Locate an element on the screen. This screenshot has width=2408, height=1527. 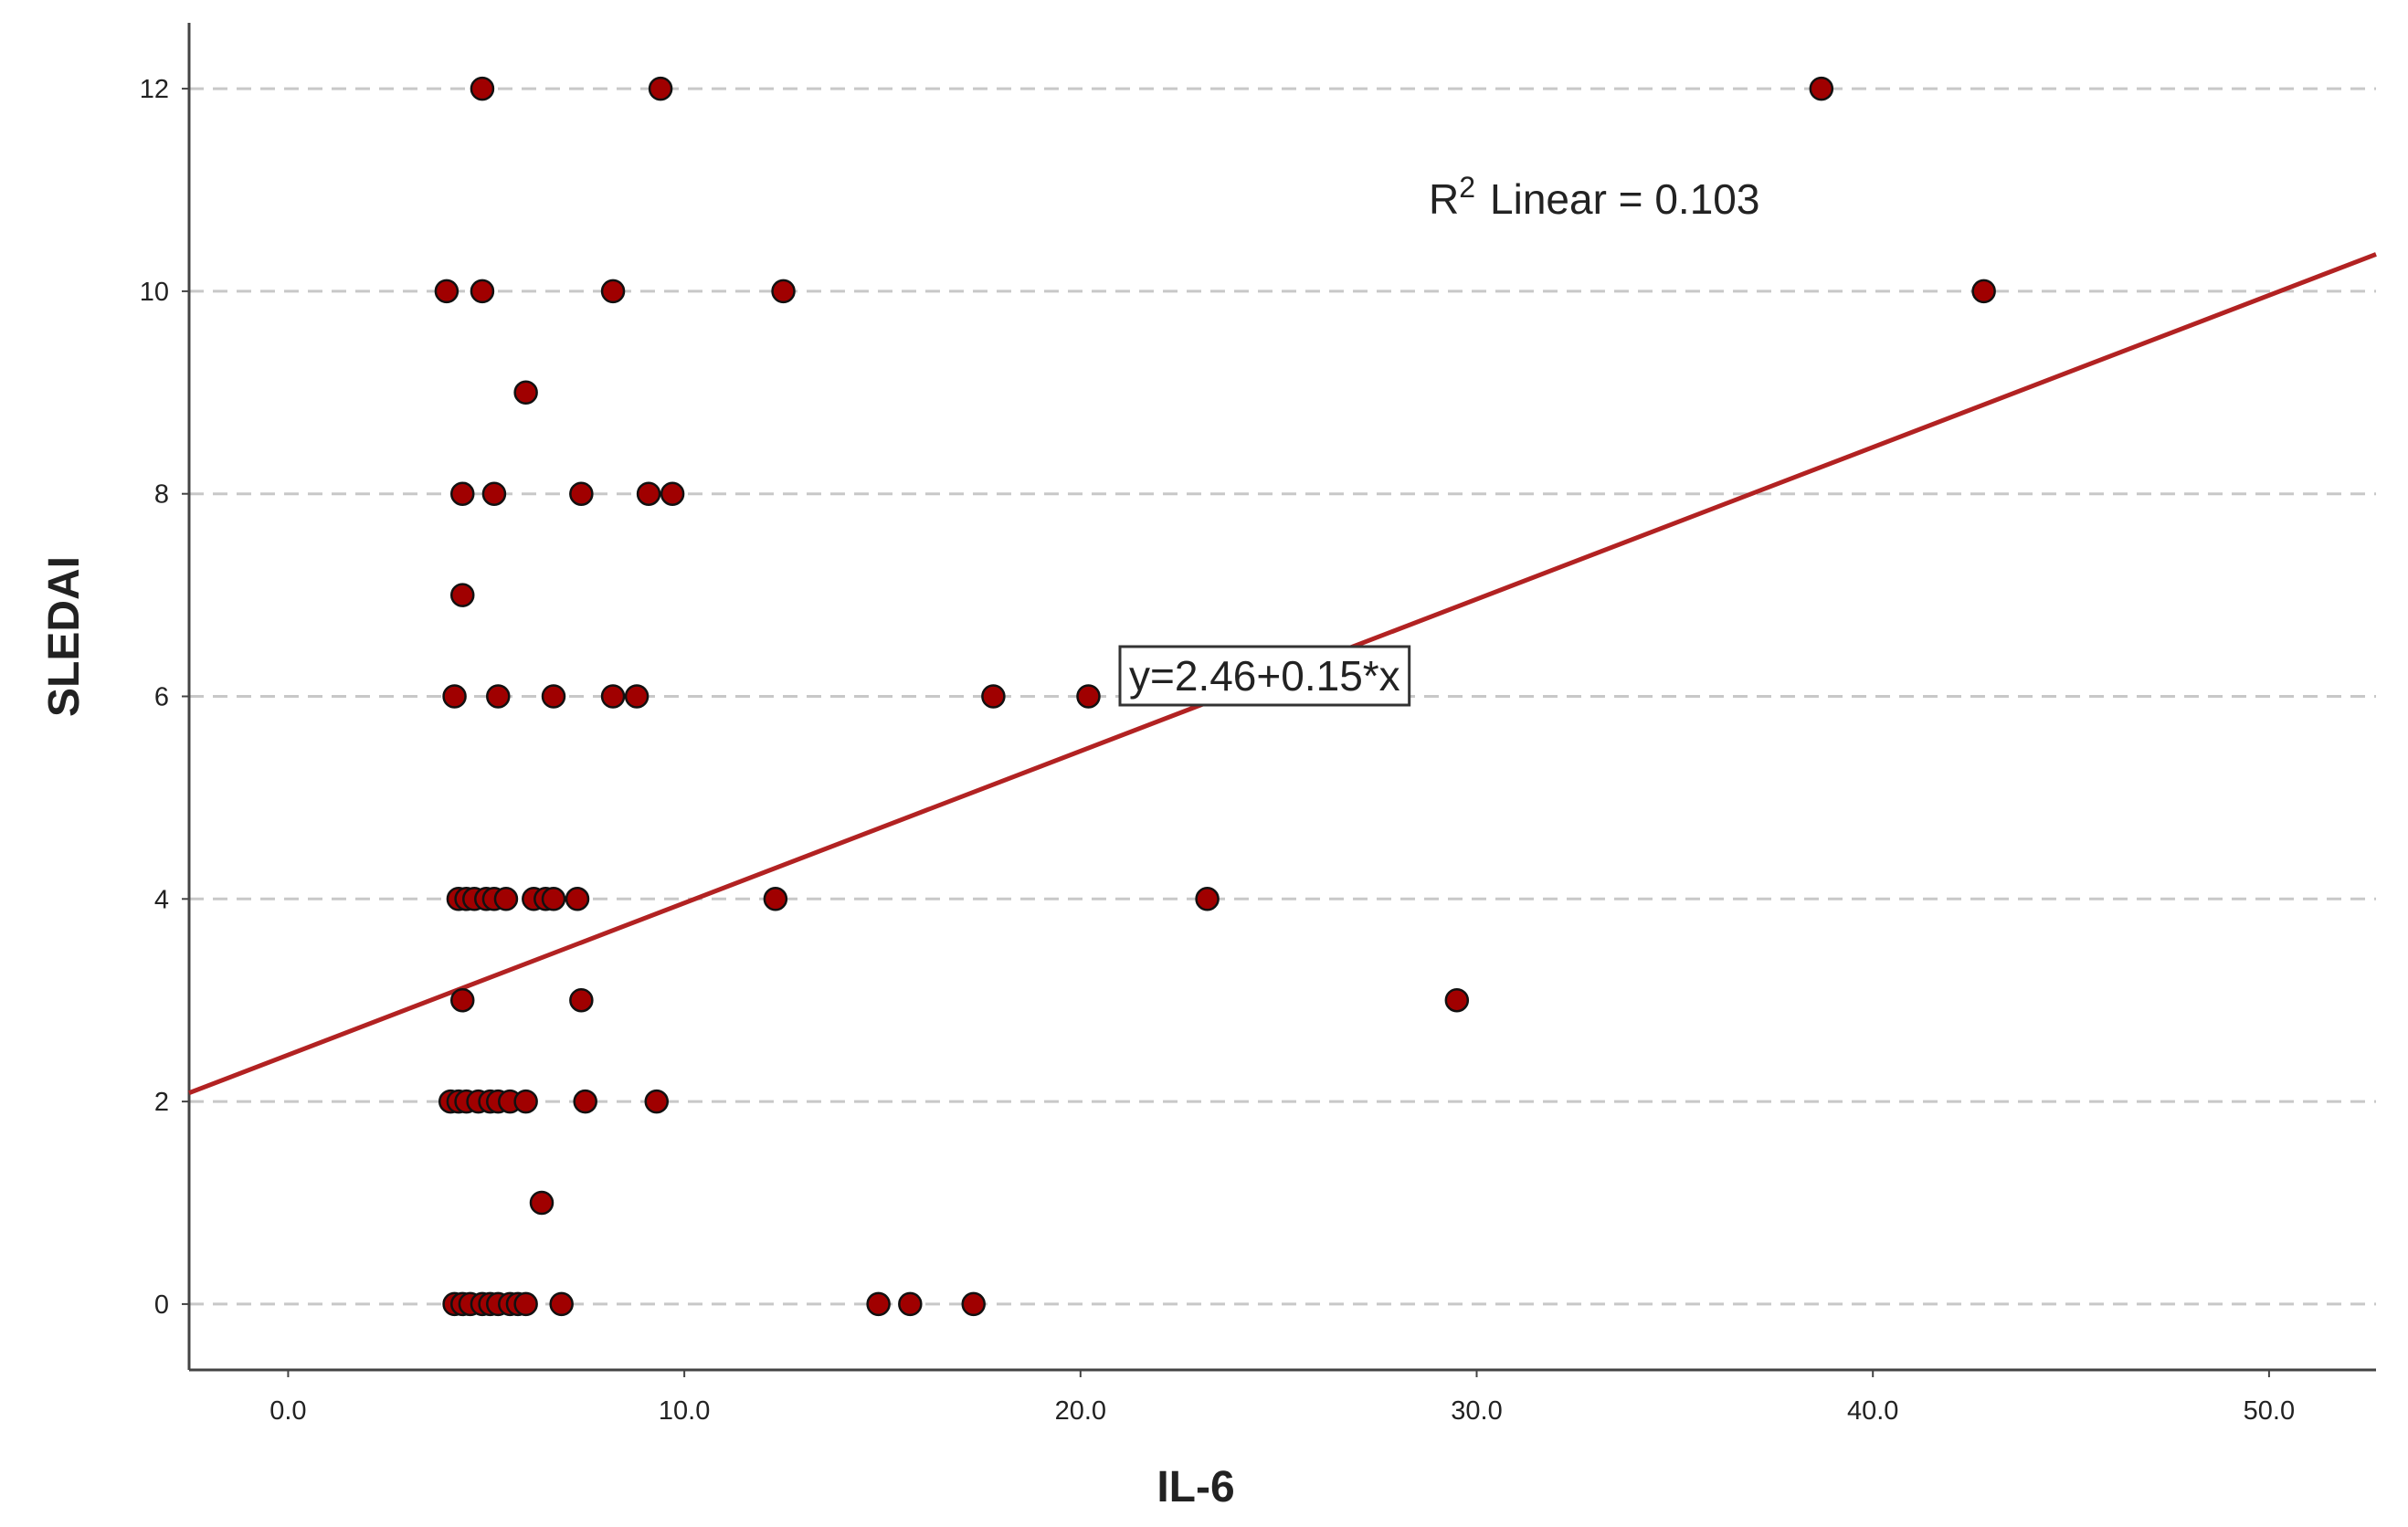
y-tick-label: 0 is located at coordinates (161, 1305).